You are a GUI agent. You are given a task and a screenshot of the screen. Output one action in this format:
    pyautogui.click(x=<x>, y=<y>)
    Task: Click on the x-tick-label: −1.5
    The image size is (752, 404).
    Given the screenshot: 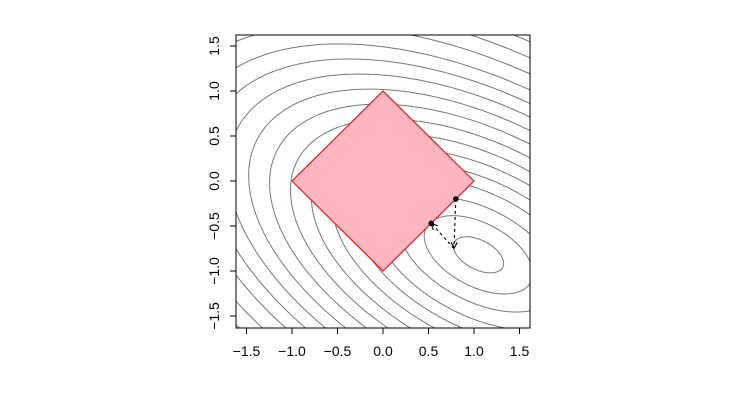 What is the action you would take?
    pyautogui.click(x=247, y=351)
    